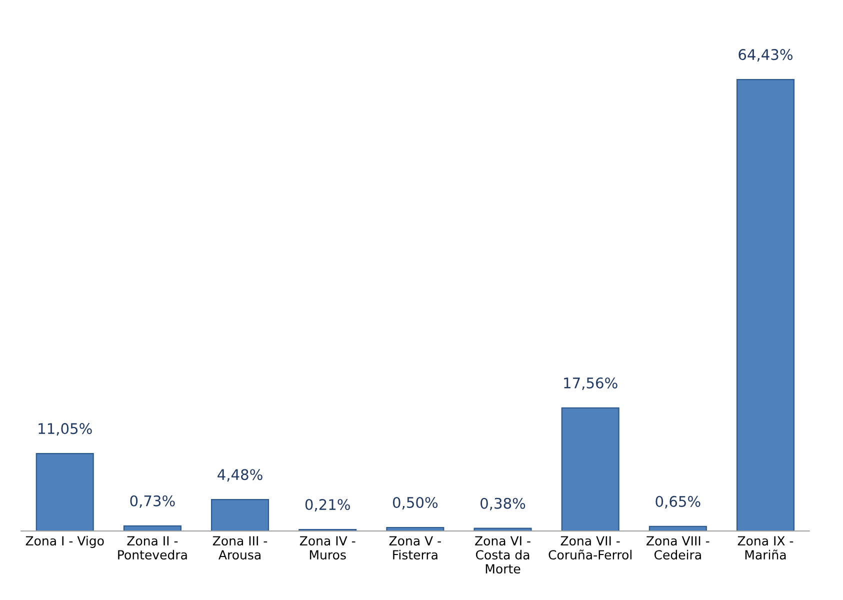 The width and height of the screenshot is (843, 600). I want to click on x-tick-label: Zona IV - Muros, so click(328, 548).